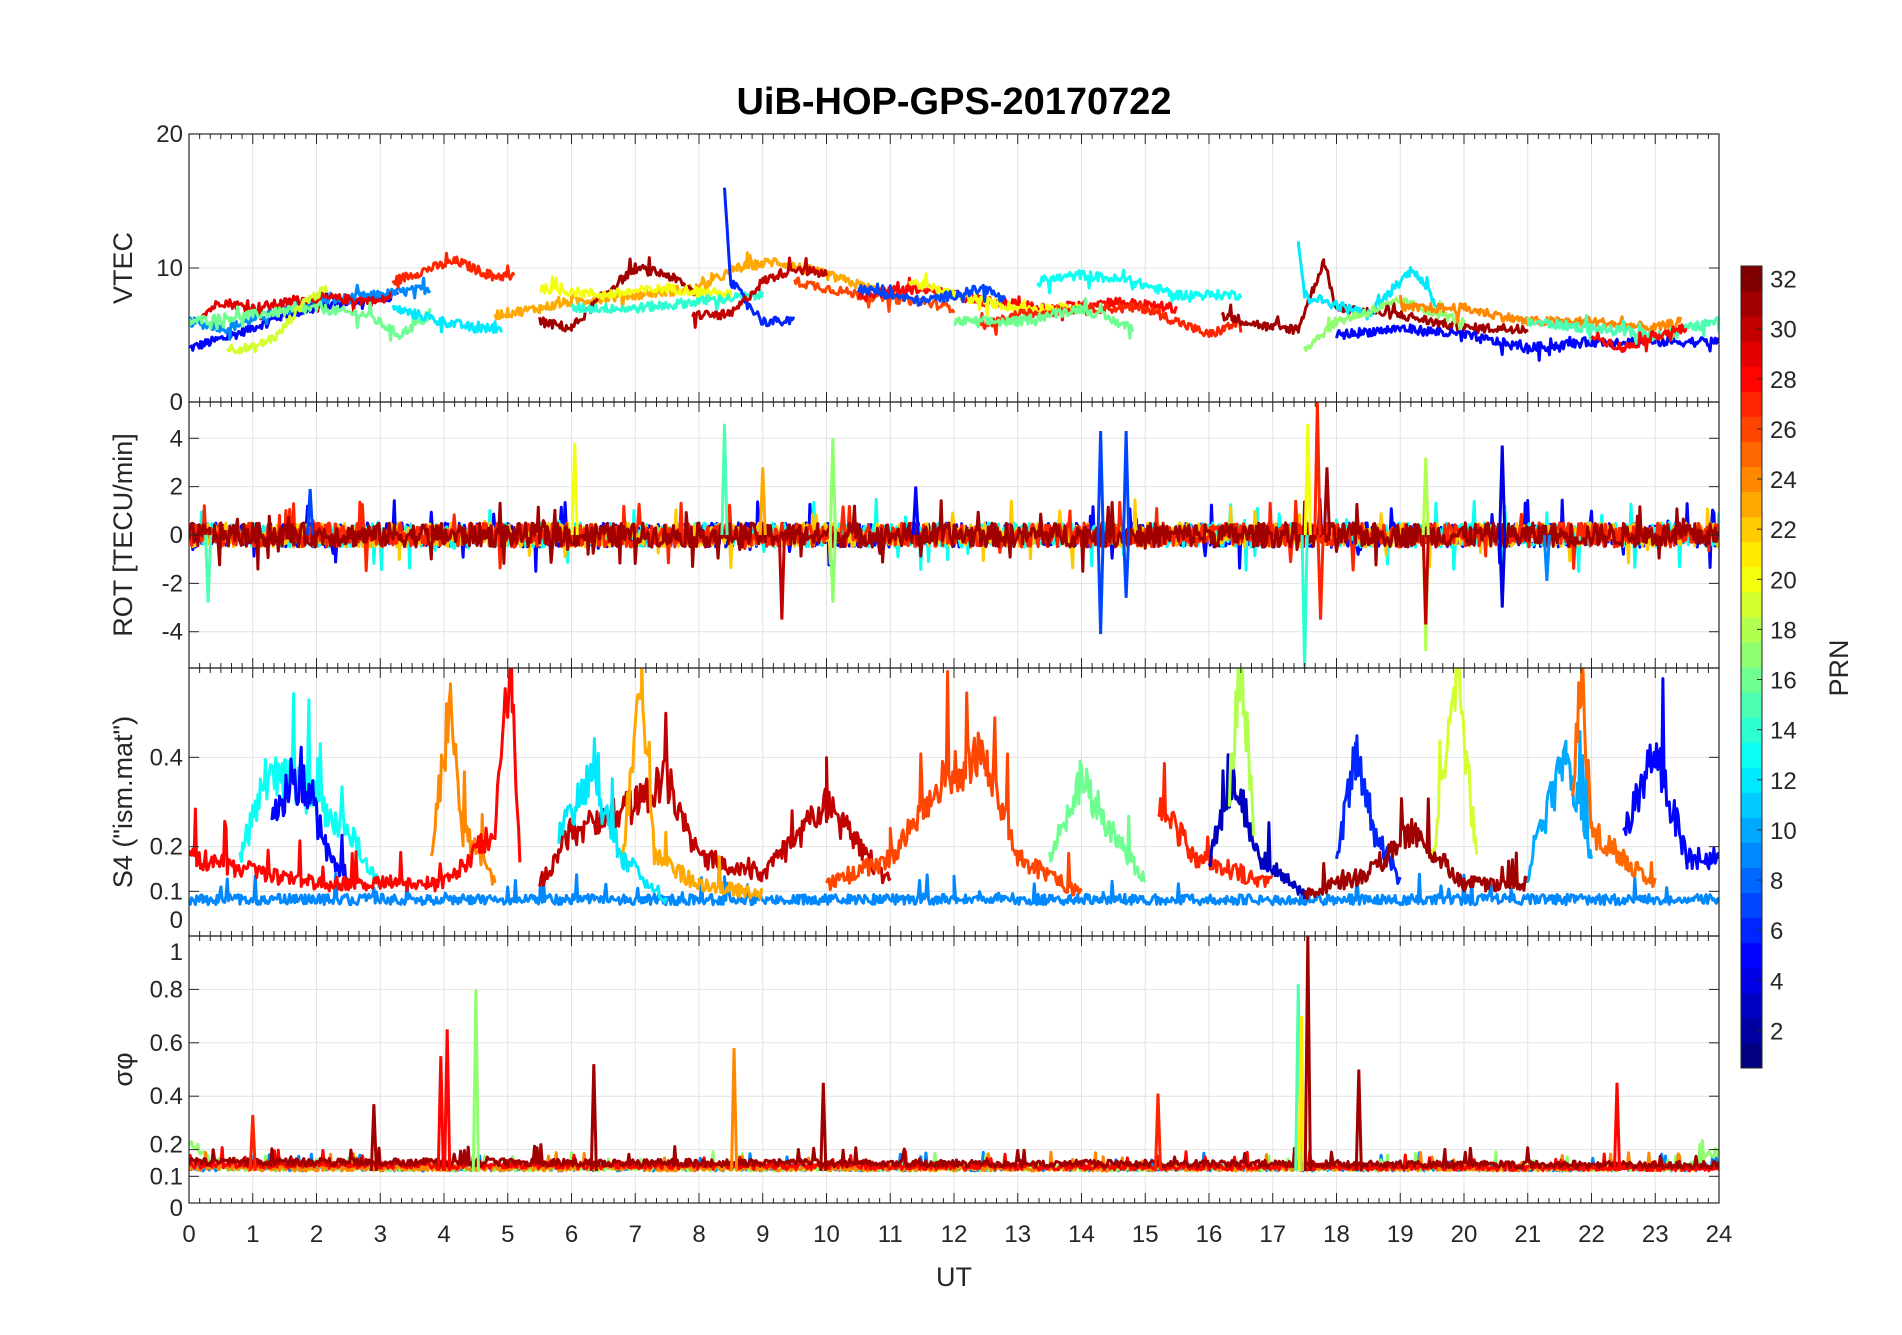 Image resolution: width=1902 pixels, height=1335 pixels. I want to click on x-tick-label: 3, so click(380, 1234).